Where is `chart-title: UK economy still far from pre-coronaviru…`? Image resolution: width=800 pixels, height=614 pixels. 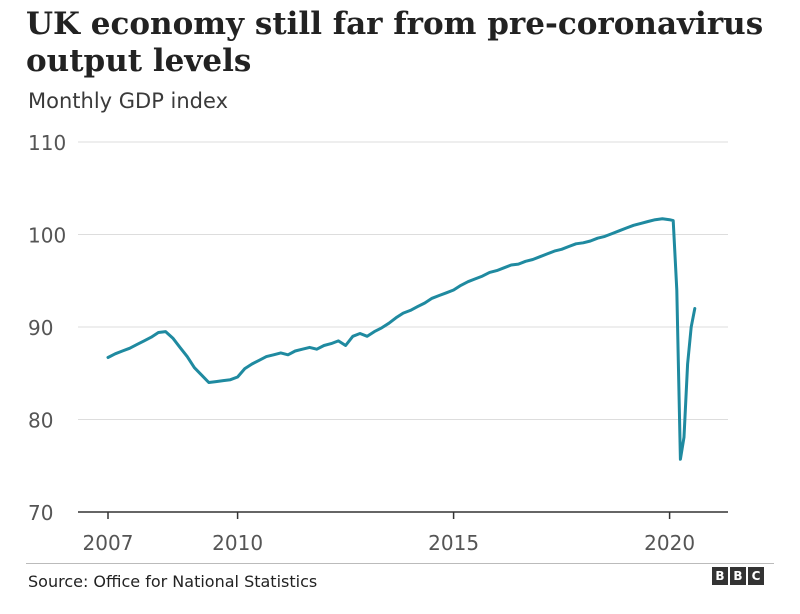 chart-title: UK economy still far from pre-coronaviru… is located at coordinates (395, 42).